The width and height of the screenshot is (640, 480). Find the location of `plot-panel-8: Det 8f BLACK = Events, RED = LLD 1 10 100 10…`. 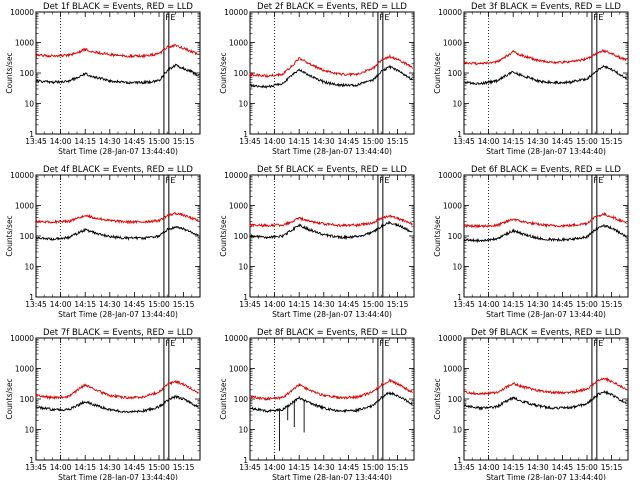

plot-panel-8: Det 8f BLACK = Events, RED = LLD 1 10 100 10… is located at coordinates (317, 404).